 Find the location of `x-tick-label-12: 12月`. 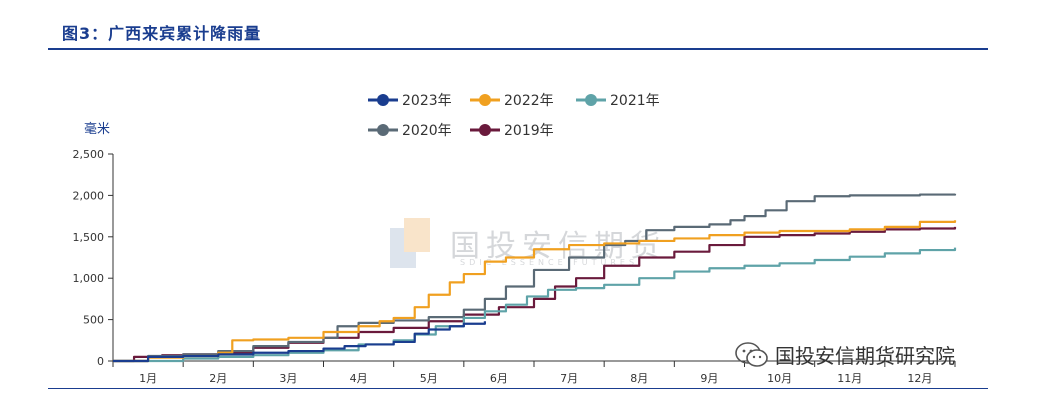

x-tick-label-12: 12月 is located at coordinates (919, 378).